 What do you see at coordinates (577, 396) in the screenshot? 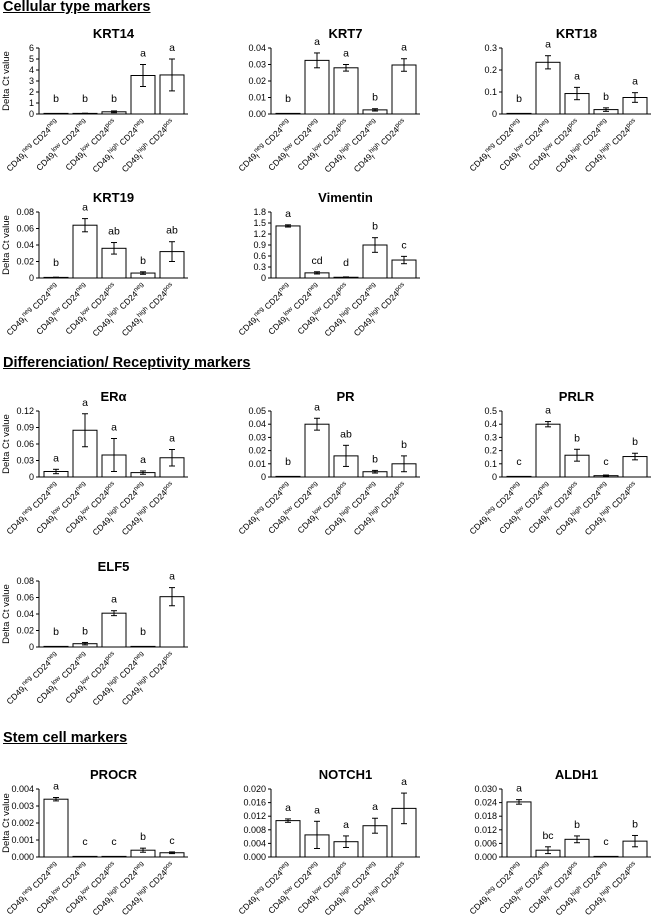
I see `chart-title: PRLR` at bounding box center [577, 396].